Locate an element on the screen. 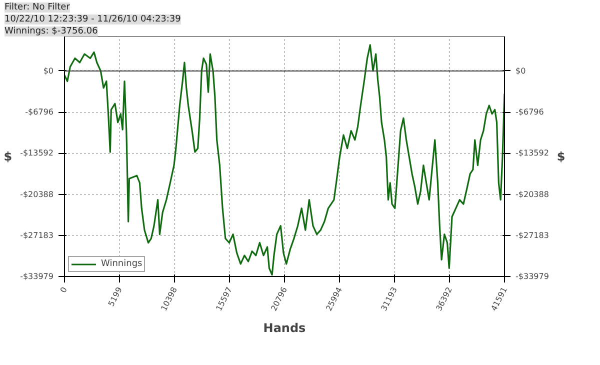  y-tick-label: -$27183 is located at coordinates (37, 235).